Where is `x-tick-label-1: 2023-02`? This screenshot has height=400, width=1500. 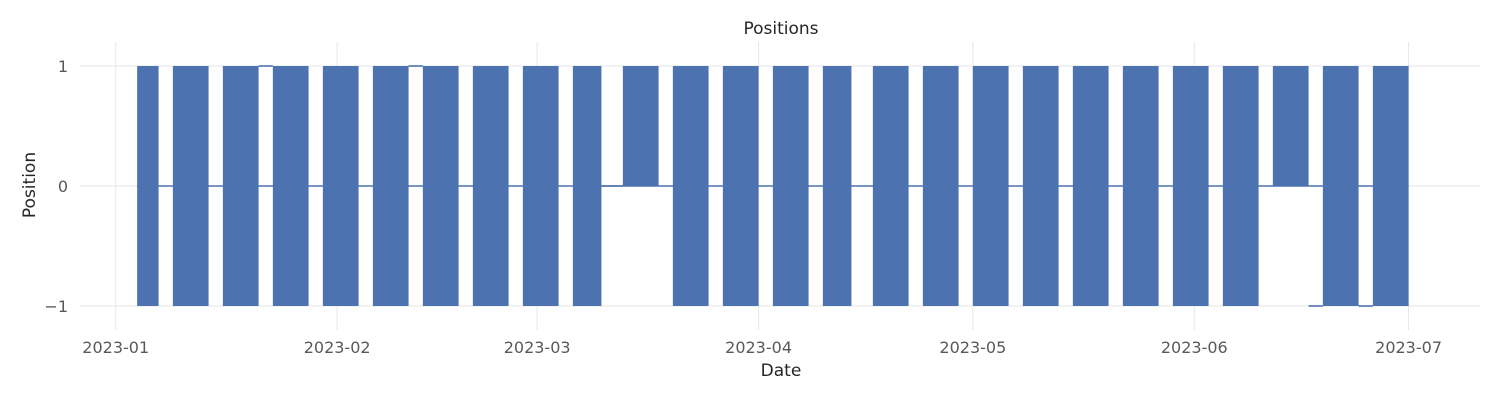 x-tick-label-1: 2023-02 is located at coordinates (337, 347).